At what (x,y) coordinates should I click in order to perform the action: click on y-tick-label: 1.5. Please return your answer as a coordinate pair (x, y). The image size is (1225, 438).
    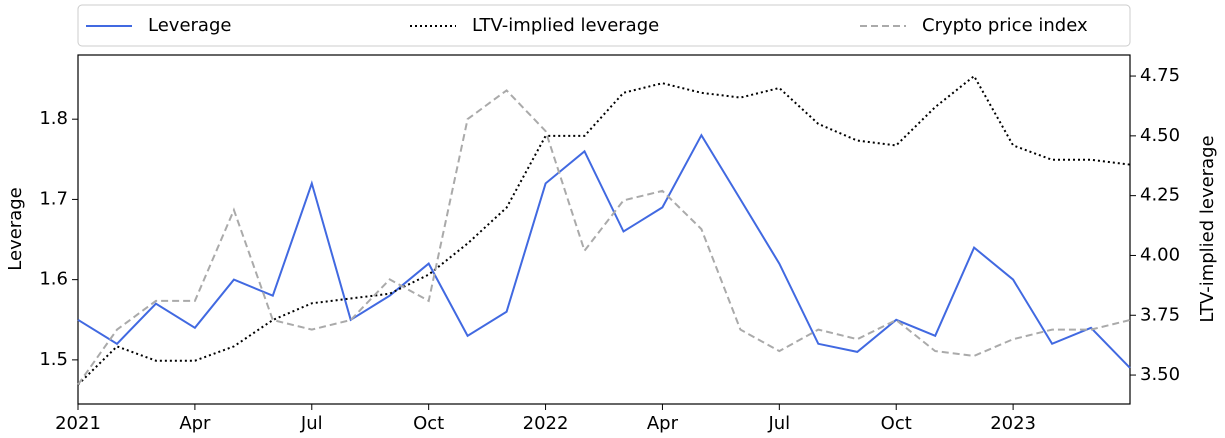
    Looking at the image, I should click on (53, 359).